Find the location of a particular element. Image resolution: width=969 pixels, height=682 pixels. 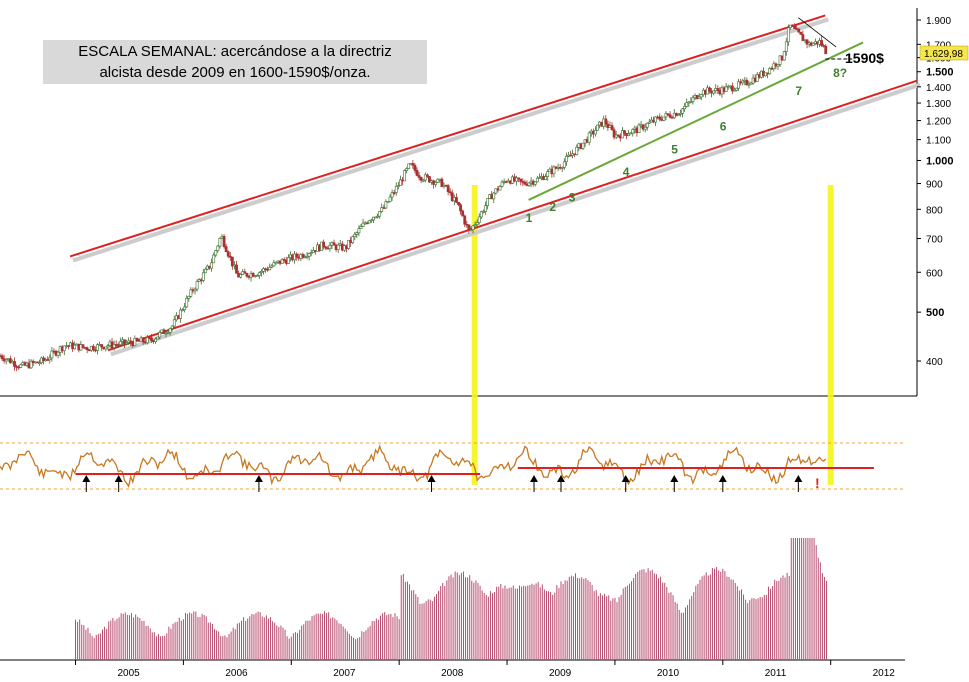

trendline-touch-label: 7 is located at coordinates (798, 91).